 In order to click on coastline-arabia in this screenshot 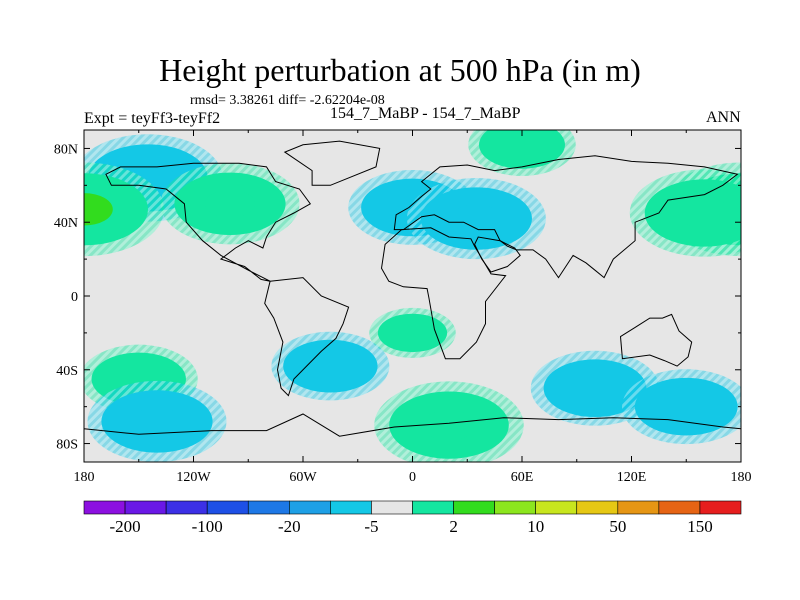, I will do `click(497, 254)`.